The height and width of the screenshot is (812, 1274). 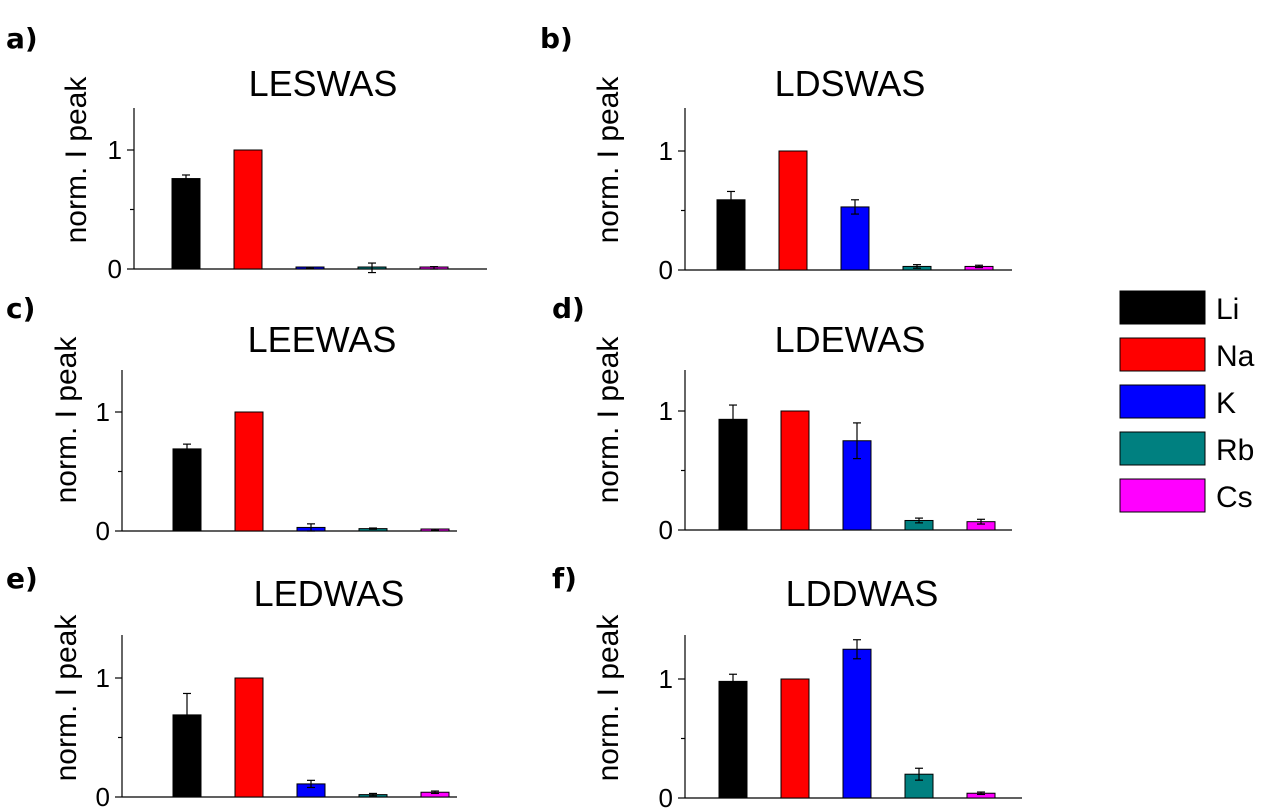 What do you see at coordinates (1227, 309) in the screenshot?
I see `legend-label-li: Li` at bounding box center [1227, 309].